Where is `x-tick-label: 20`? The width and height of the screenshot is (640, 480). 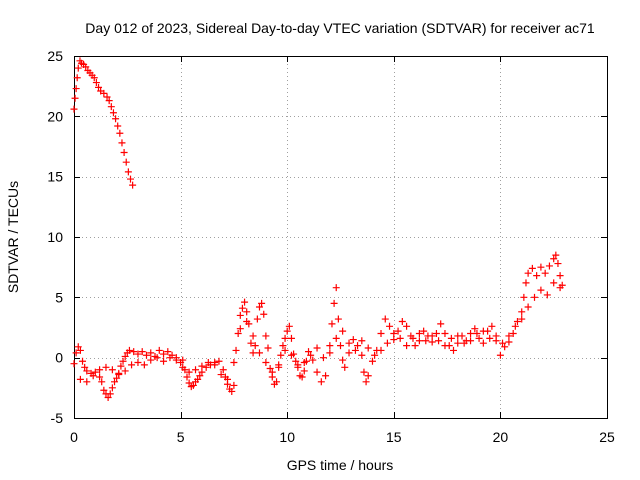 x-tick-label: 20 is located at coordinates (501, 437).